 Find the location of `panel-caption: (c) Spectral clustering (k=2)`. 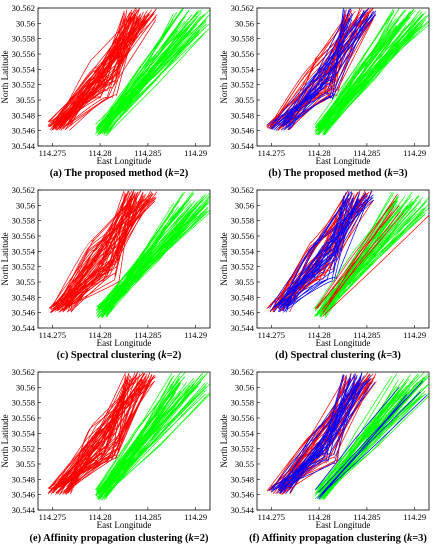

panel-caption: (c) Spectral clustering (k=2) is located at coordinates (119, 355).